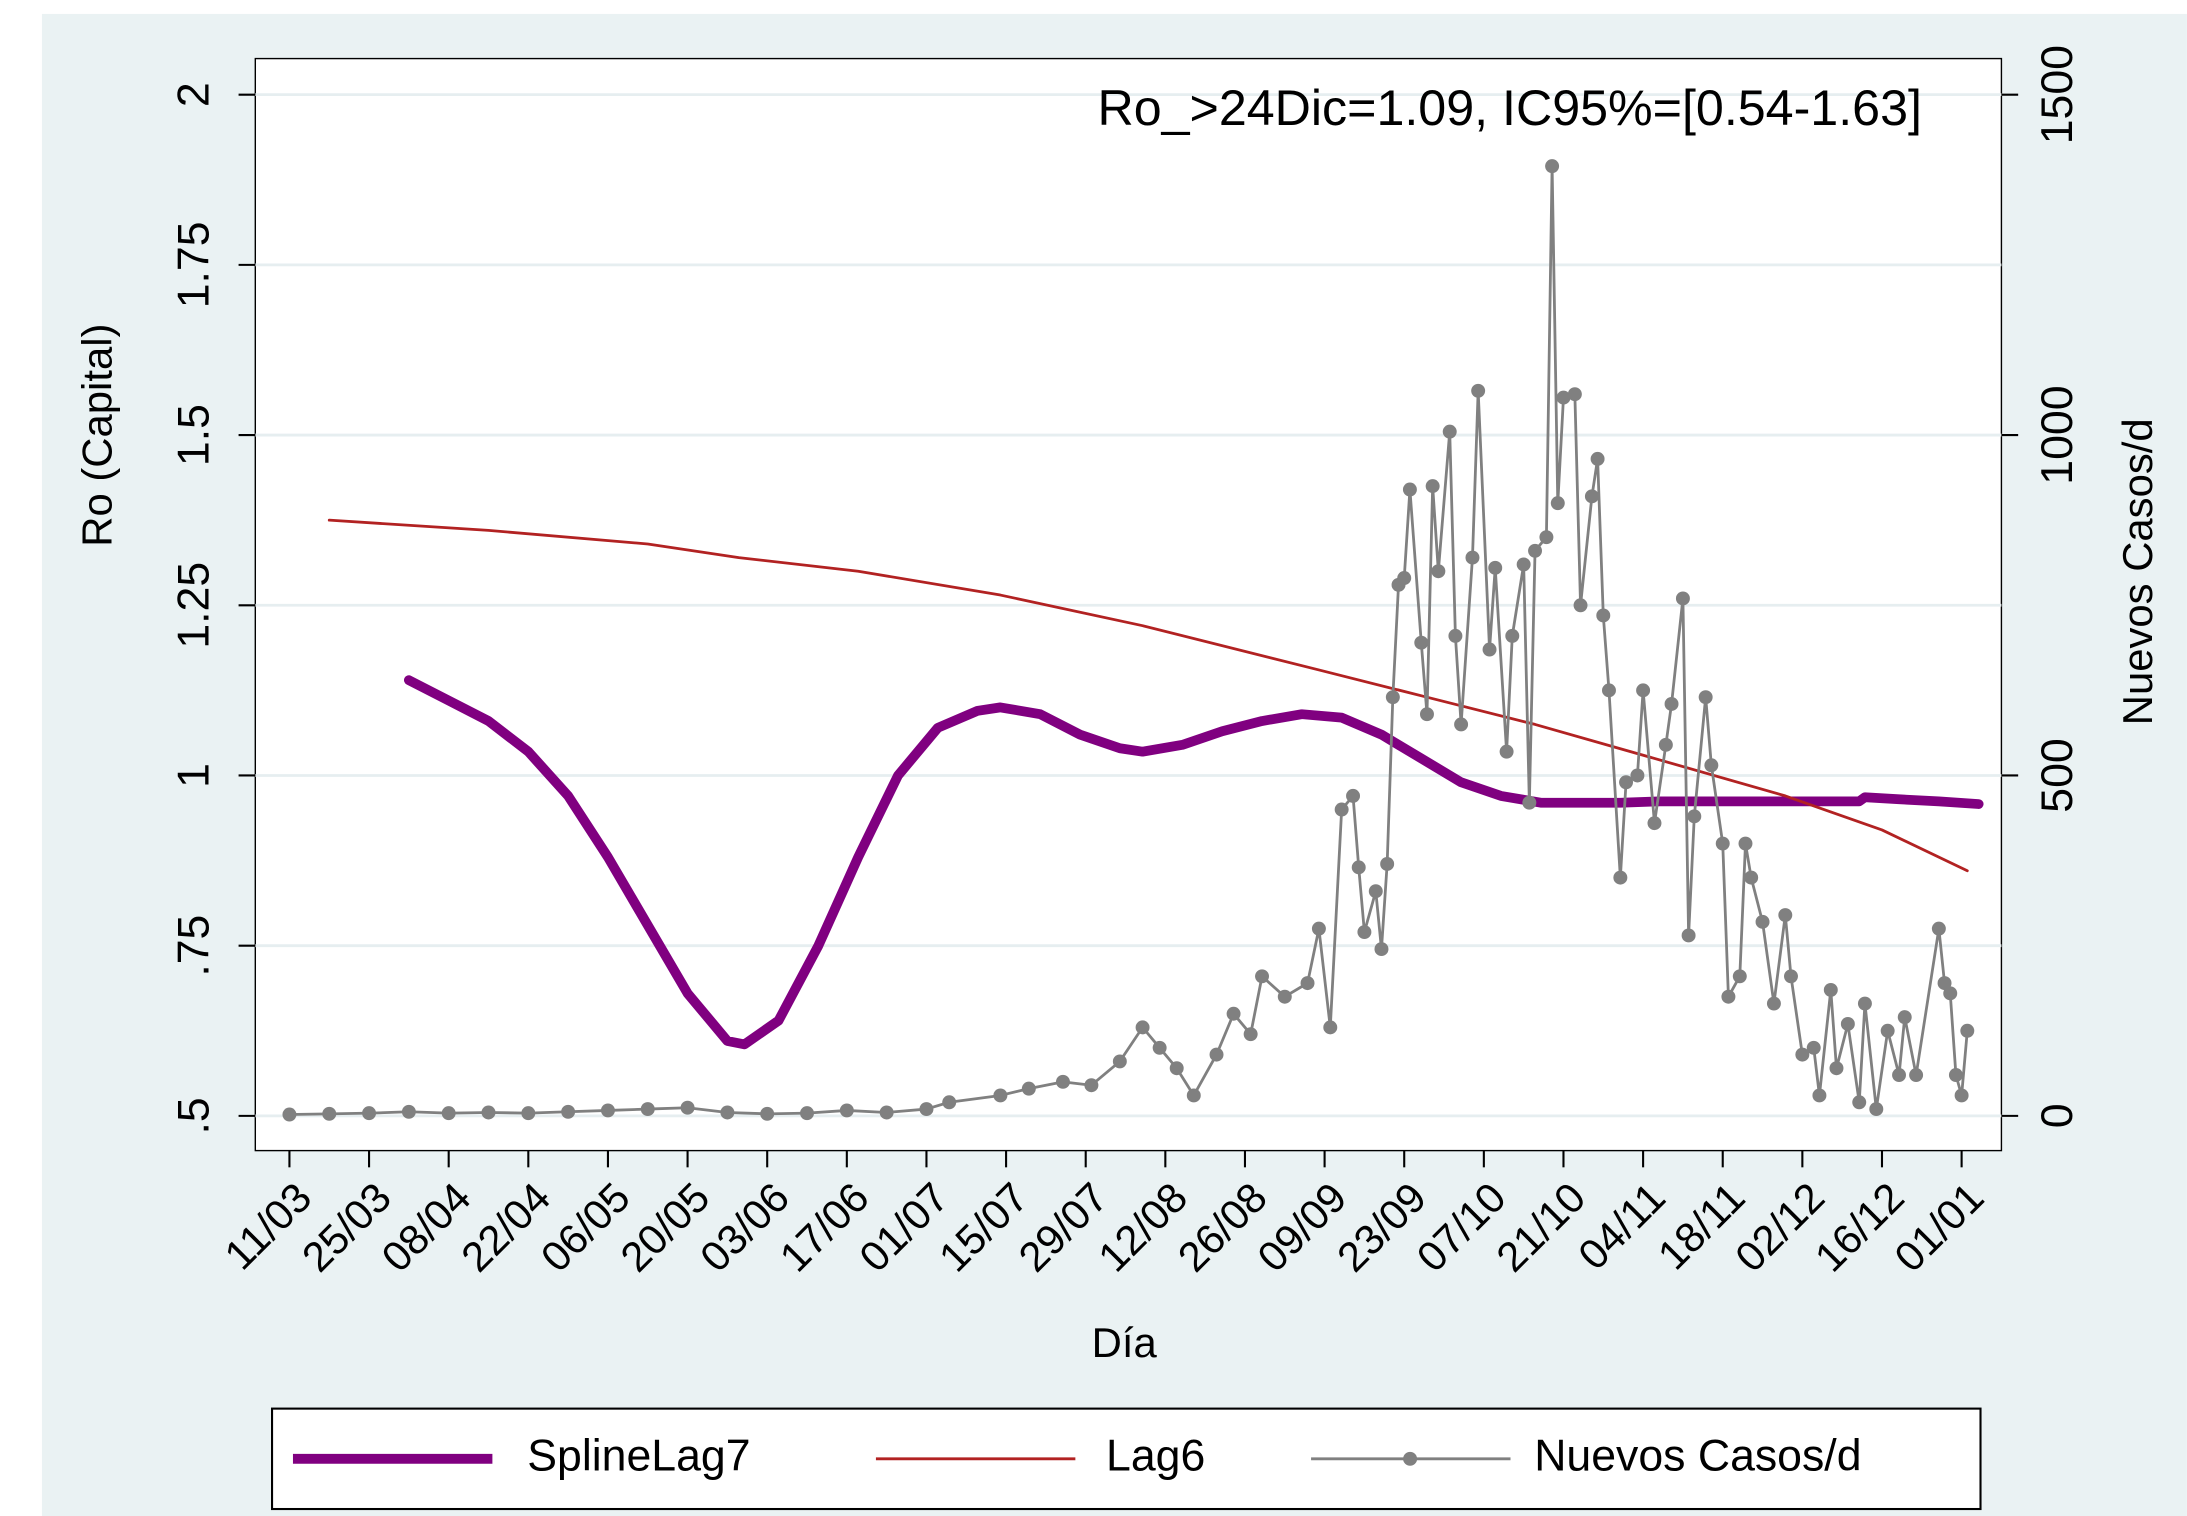  I want to click on y2-tick-label: 500, so click(2057, 775).